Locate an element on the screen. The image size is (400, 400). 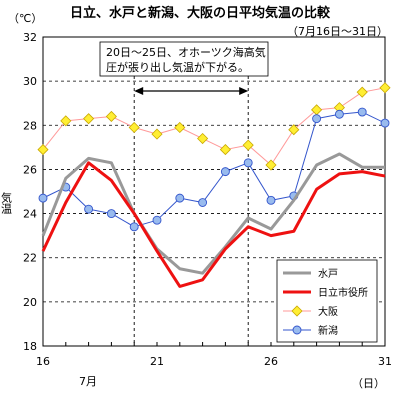
x-tick-label-26: 26 is located at coordinates (271, 361).